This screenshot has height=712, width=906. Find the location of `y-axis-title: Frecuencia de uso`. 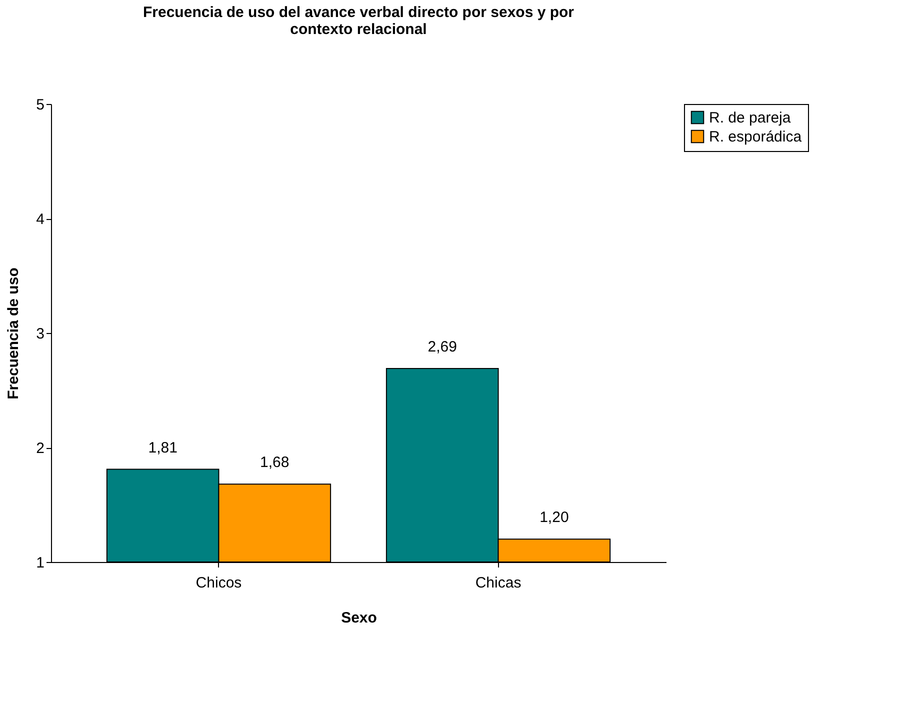

y-axis-title: Frecuencia de uso is located at coordinates (13, 334).